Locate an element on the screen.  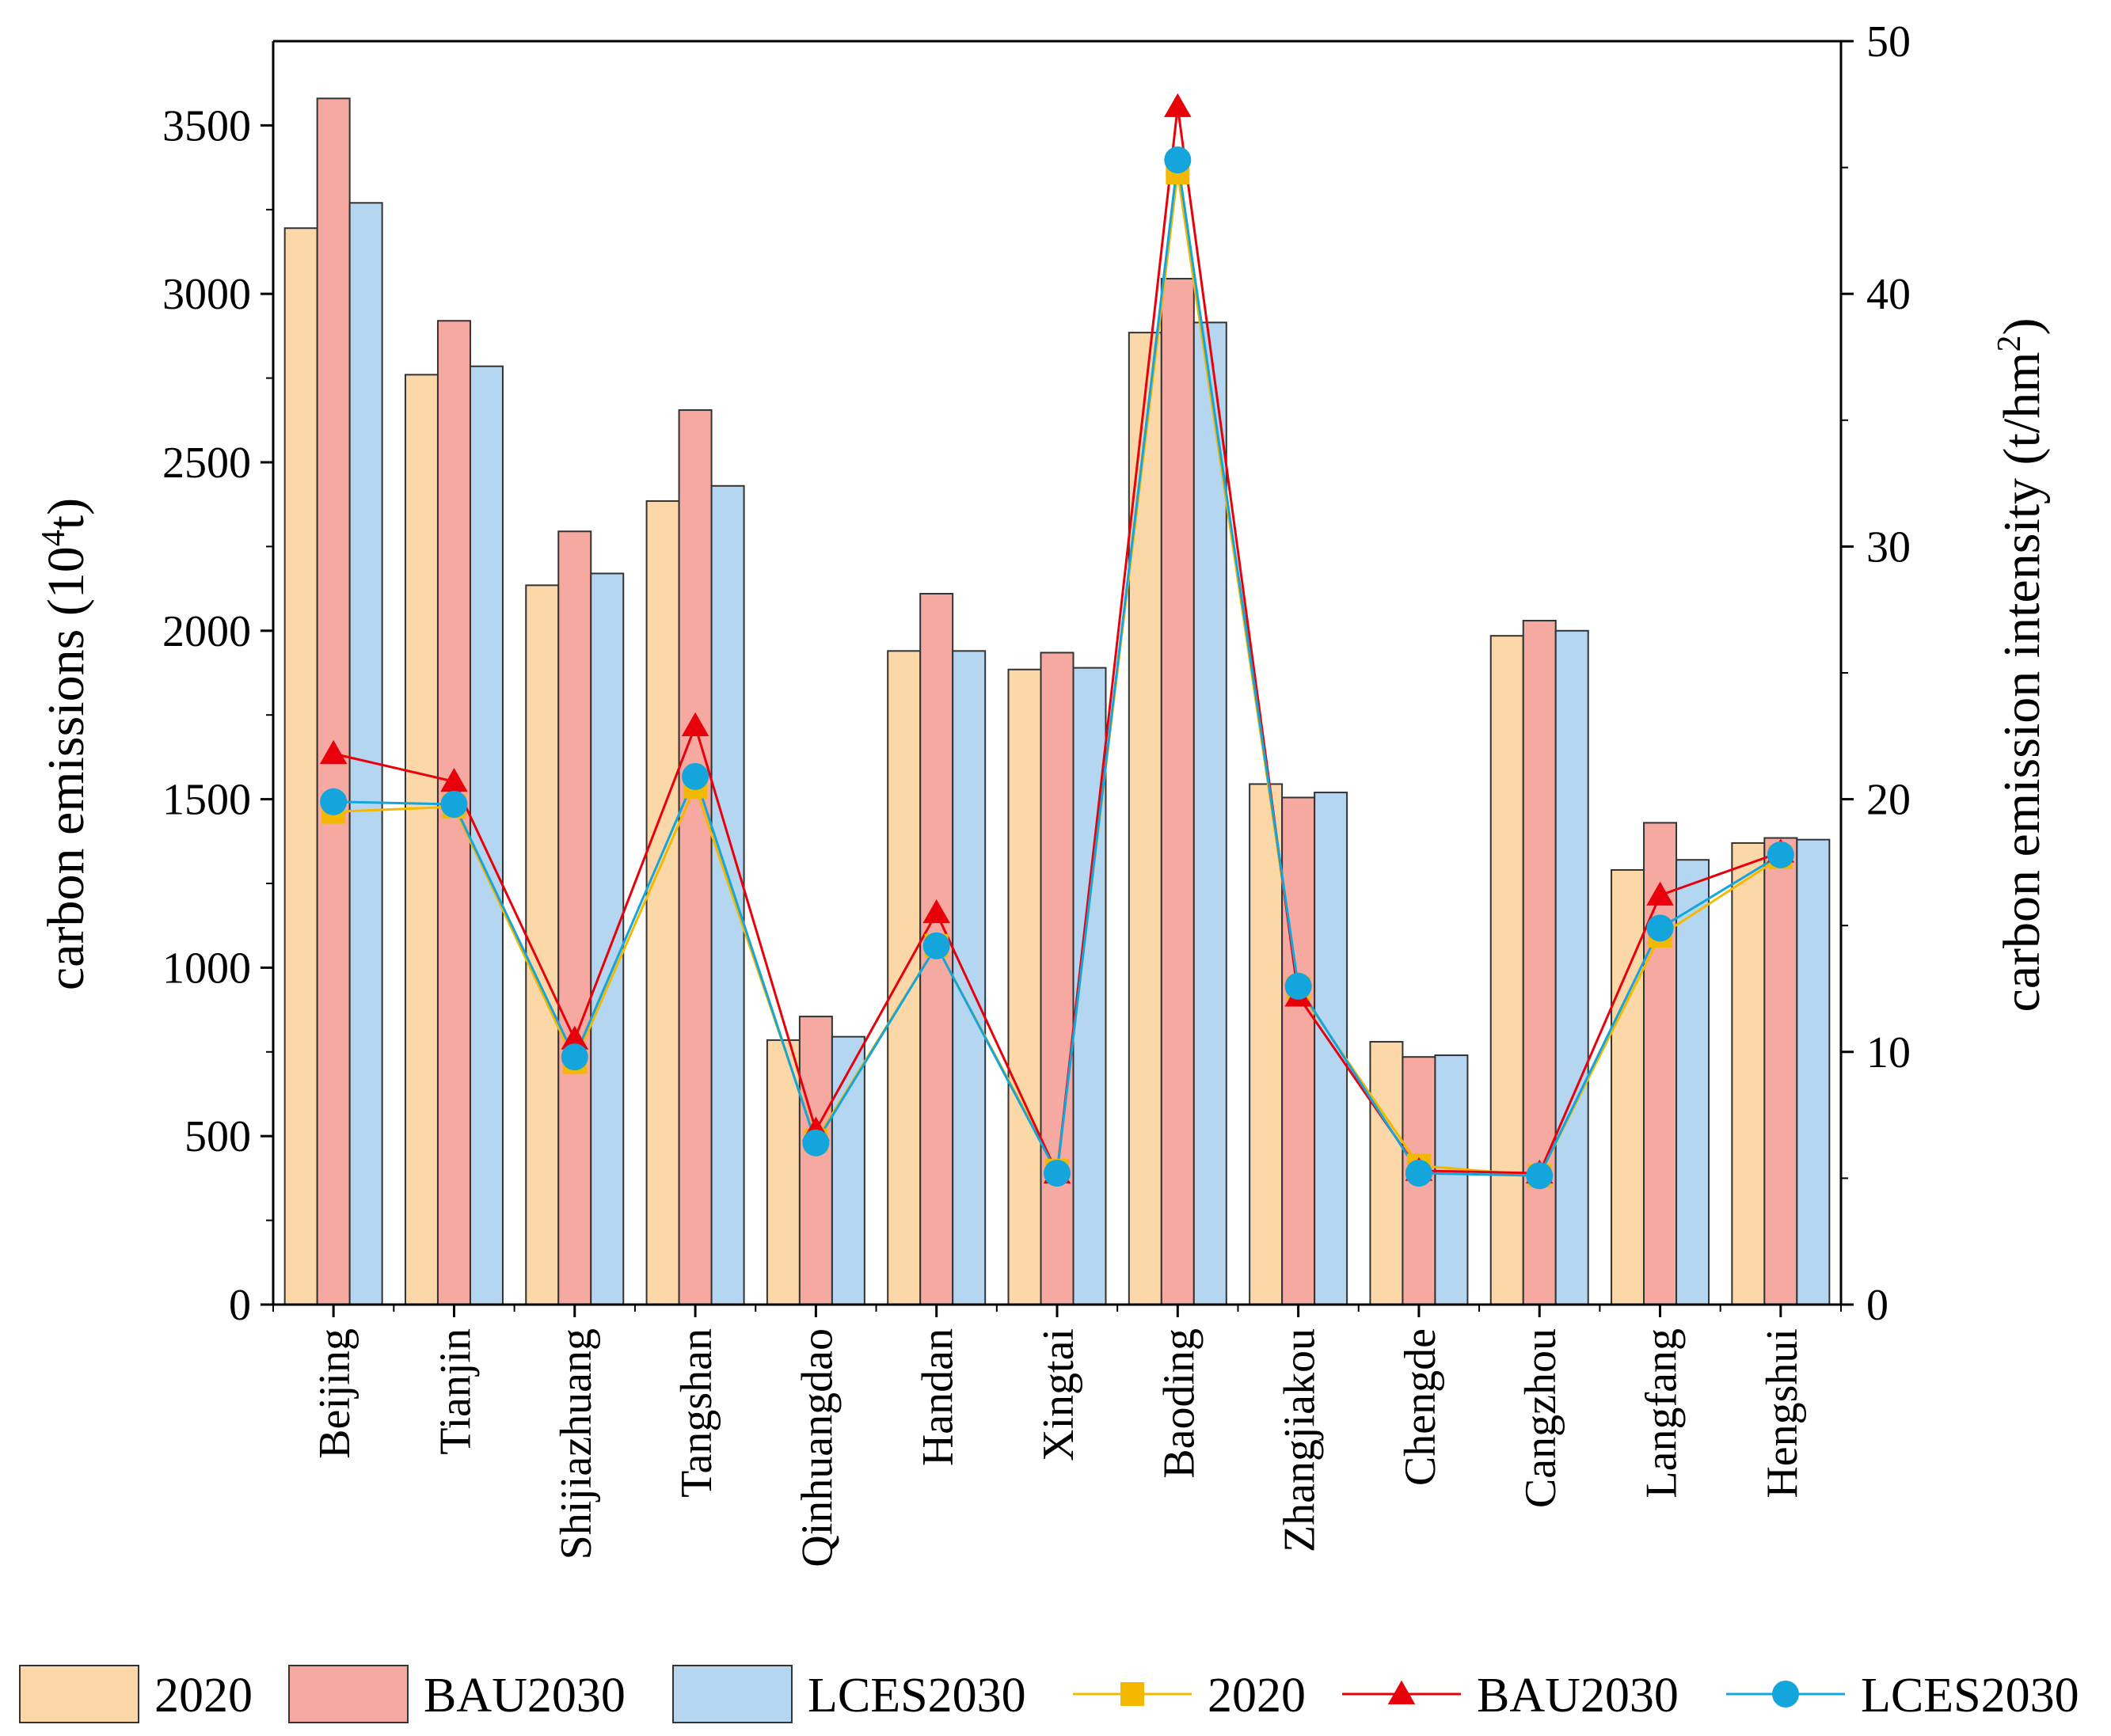
point-bau2030-baoding is located at coordinates (1178, 105).